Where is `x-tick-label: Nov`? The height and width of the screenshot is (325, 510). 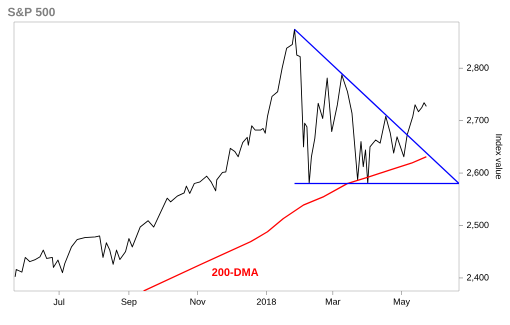
x-tick-label: Nov is located at coordinates (198, 301).